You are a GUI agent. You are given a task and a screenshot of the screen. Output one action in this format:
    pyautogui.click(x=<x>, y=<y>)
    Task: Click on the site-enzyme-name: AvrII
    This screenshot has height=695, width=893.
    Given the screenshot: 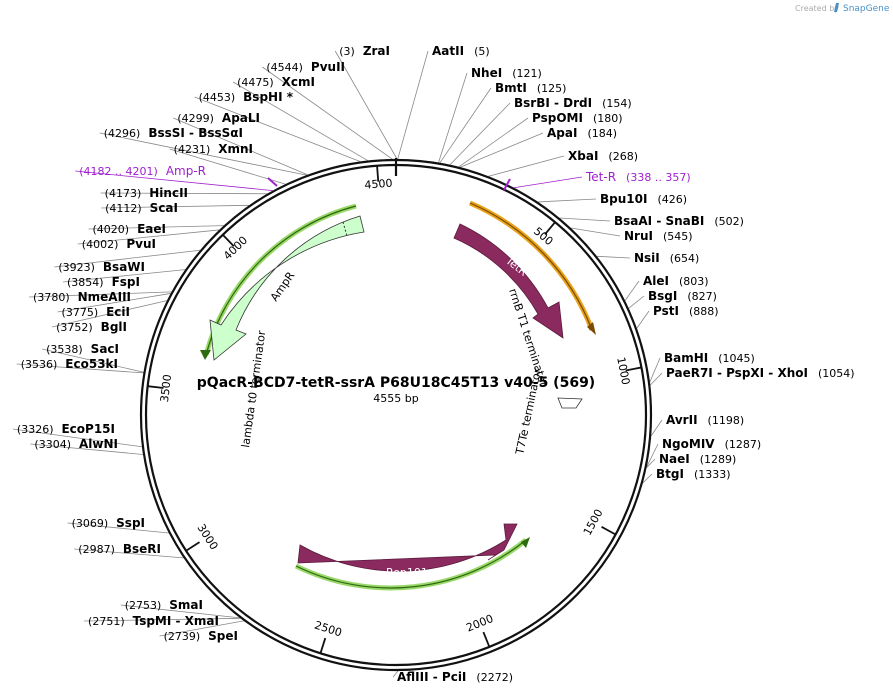 What is the action you would take?
    pyautogui.click(x=682, y=420)
    